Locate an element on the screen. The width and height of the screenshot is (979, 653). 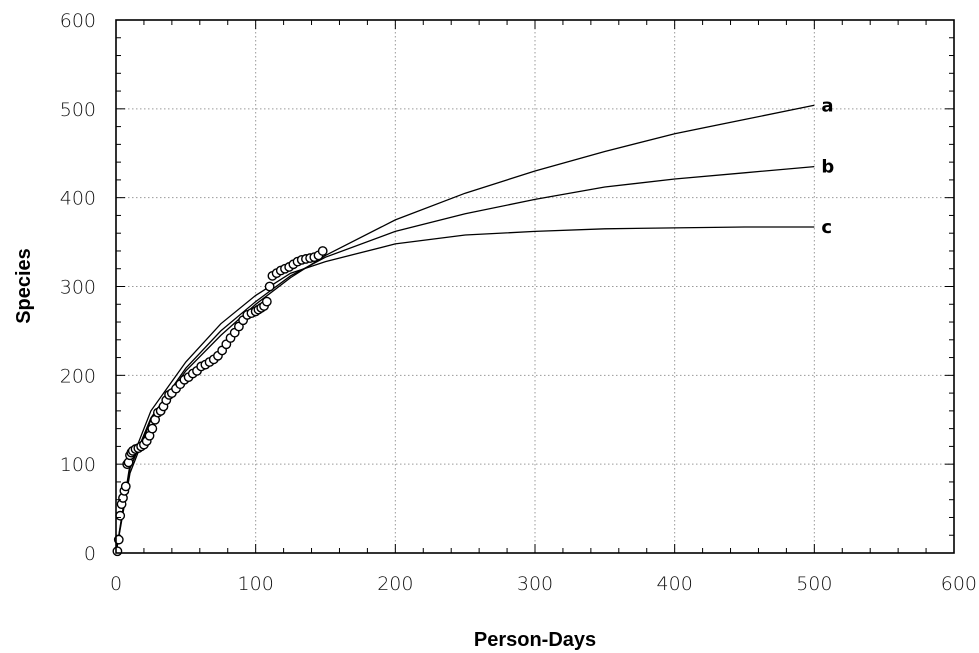
y-tick-label-5: 500 is located at coordinates (78, 110).